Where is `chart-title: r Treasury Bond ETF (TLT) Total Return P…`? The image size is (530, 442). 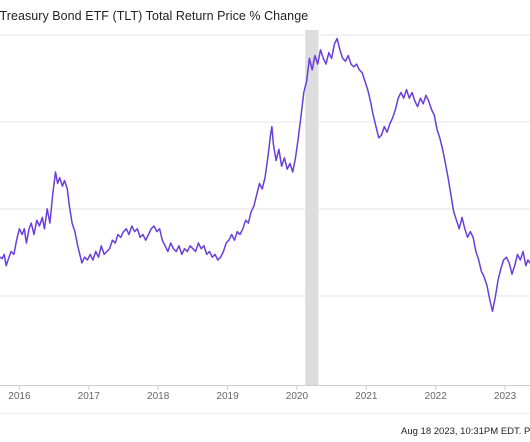
chart-title: r Treasury Bond ETF (TLT) Total Return P… is located at coordinates (154, 16).